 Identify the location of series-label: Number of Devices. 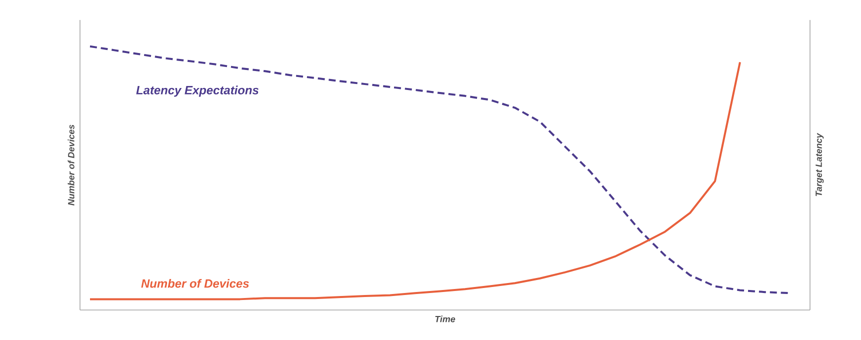
(195, 283).